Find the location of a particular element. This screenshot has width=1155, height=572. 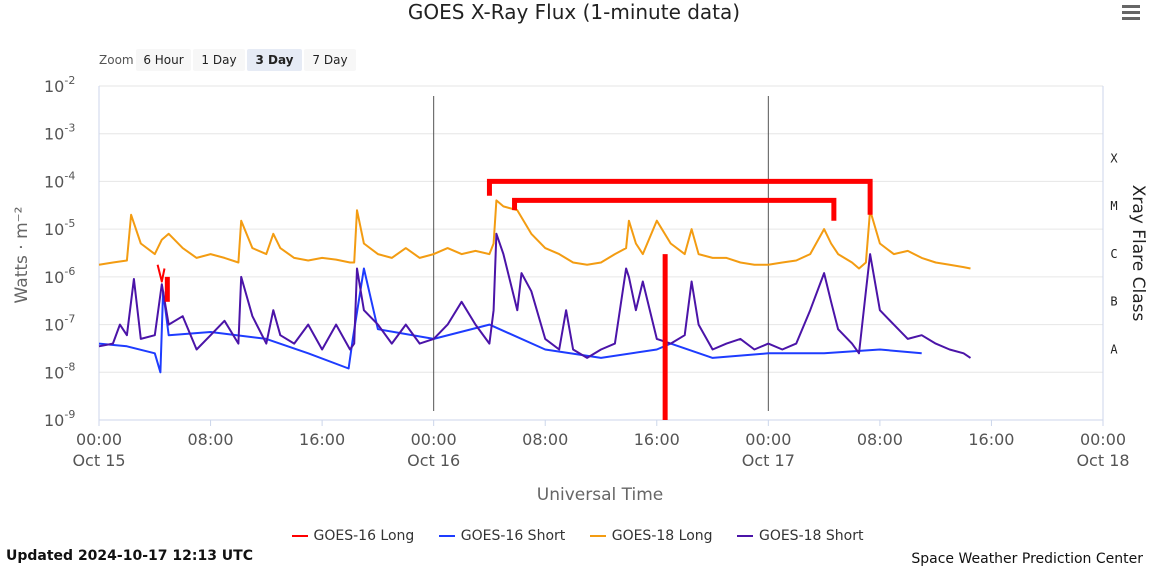

y2-axis-title: Xray Flare Class is located at coordinates (1138, 253).